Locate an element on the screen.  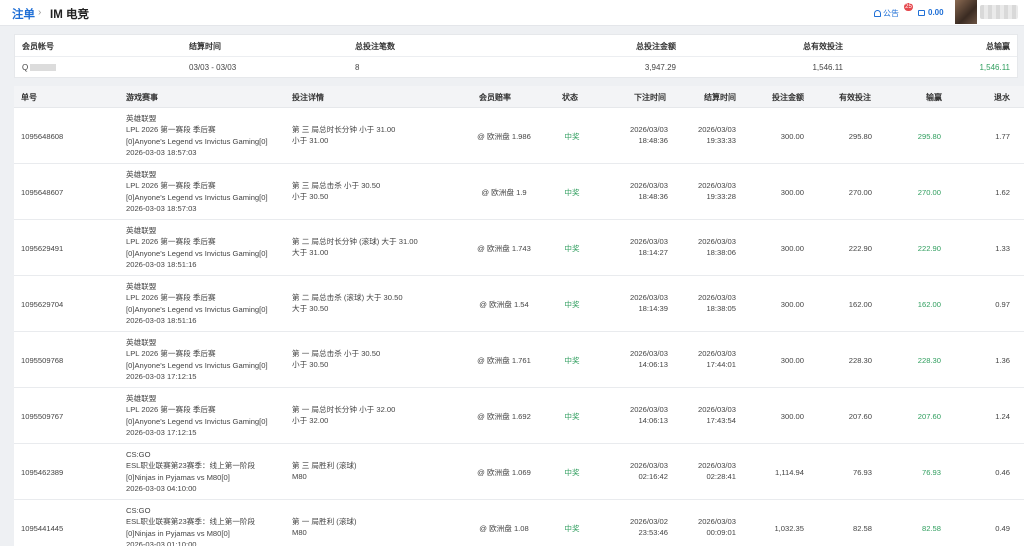
bet-amount: 1,032.35 is located at coordinates (789, 528).